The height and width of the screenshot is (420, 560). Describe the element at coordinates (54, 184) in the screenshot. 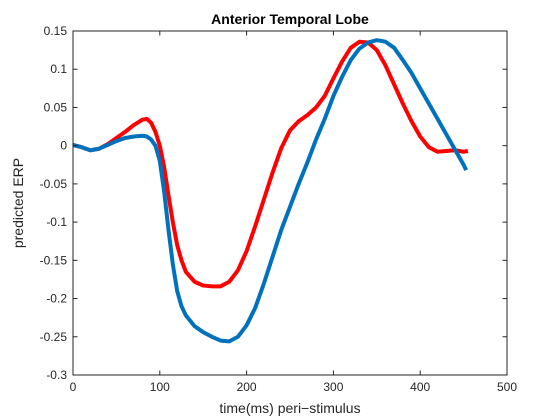

I see `y-tick-label: -0.05` at that location.